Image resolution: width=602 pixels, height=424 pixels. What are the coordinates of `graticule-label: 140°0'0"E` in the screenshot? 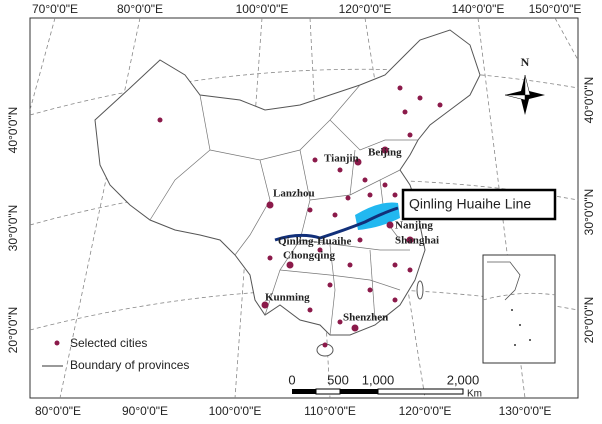 It's located at (478, 9).